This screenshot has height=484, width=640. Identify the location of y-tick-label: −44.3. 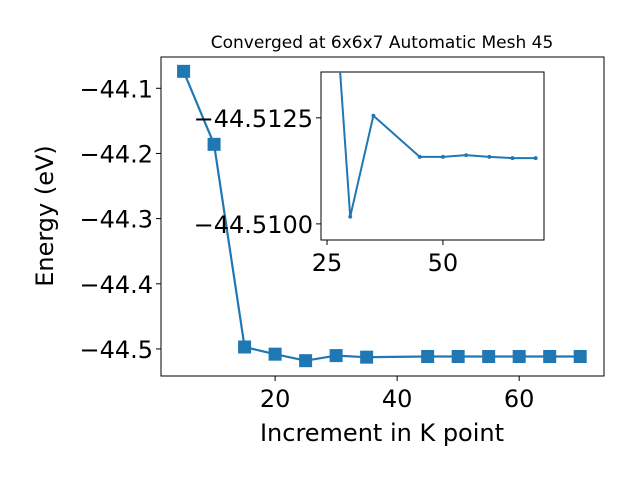
(116, 220).